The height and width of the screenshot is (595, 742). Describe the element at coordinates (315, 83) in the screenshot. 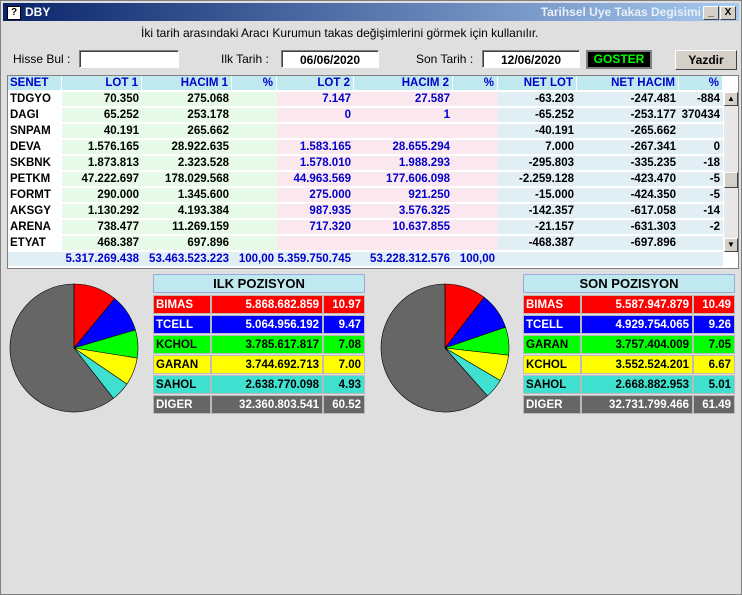

I see `col-header-lot2: LOT 2` at that location.